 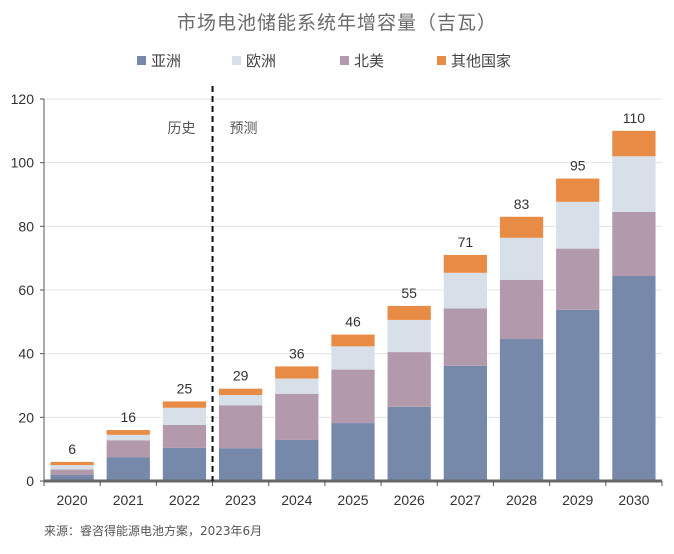 I want to click on legend-swatch-other, so click(x=441, y=60).